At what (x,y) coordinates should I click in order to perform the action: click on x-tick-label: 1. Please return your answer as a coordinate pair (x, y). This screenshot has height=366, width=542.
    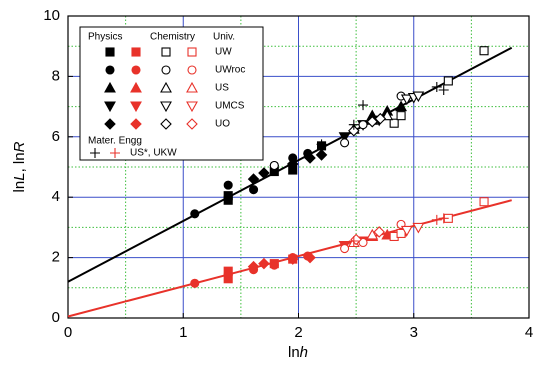
    Looking at the image, I should click on (183, 332).